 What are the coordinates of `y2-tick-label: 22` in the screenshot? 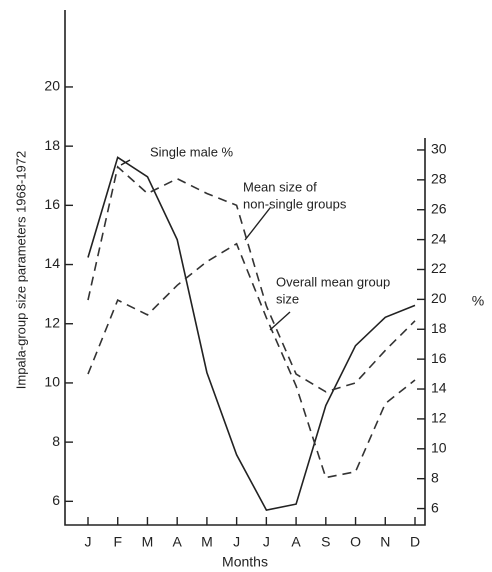 It's located at (439, 268).